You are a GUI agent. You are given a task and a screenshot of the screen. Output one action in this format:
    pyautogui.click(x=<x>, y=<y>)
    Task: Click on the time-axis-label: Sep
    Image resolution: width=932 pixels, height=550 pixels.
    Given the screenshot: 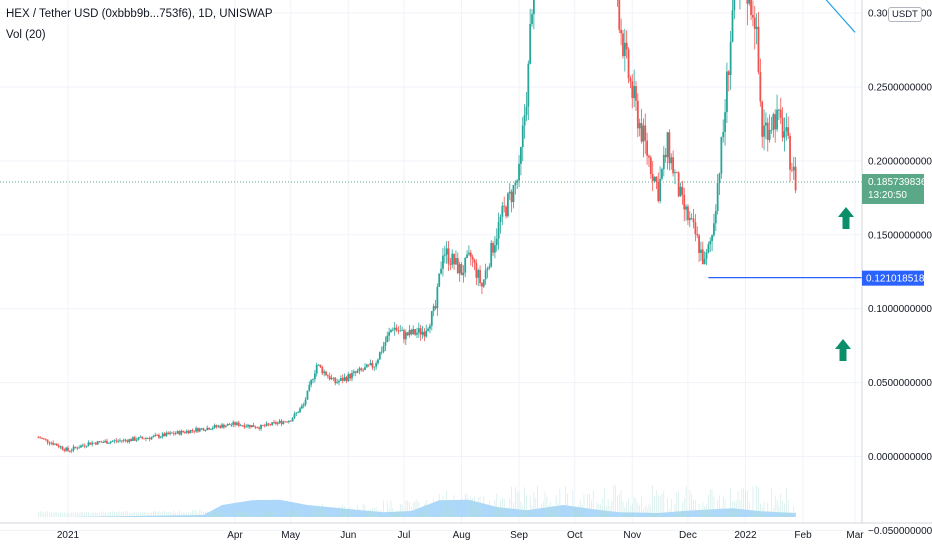 What is the action you would take?
    pyautogui.click(x=519, y=535)
    